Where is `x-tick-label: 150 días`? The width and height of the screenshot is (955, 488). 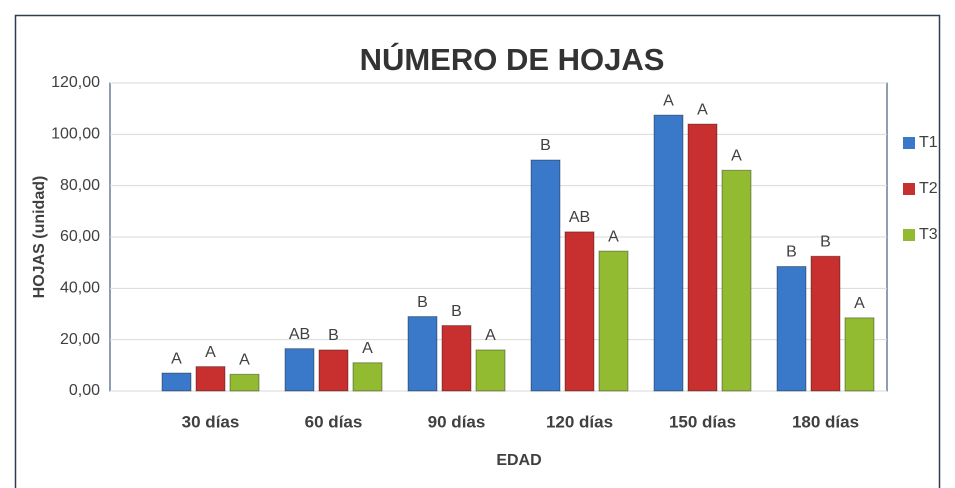 x-tick-label: 150 días is located at coordinates (702, 421).